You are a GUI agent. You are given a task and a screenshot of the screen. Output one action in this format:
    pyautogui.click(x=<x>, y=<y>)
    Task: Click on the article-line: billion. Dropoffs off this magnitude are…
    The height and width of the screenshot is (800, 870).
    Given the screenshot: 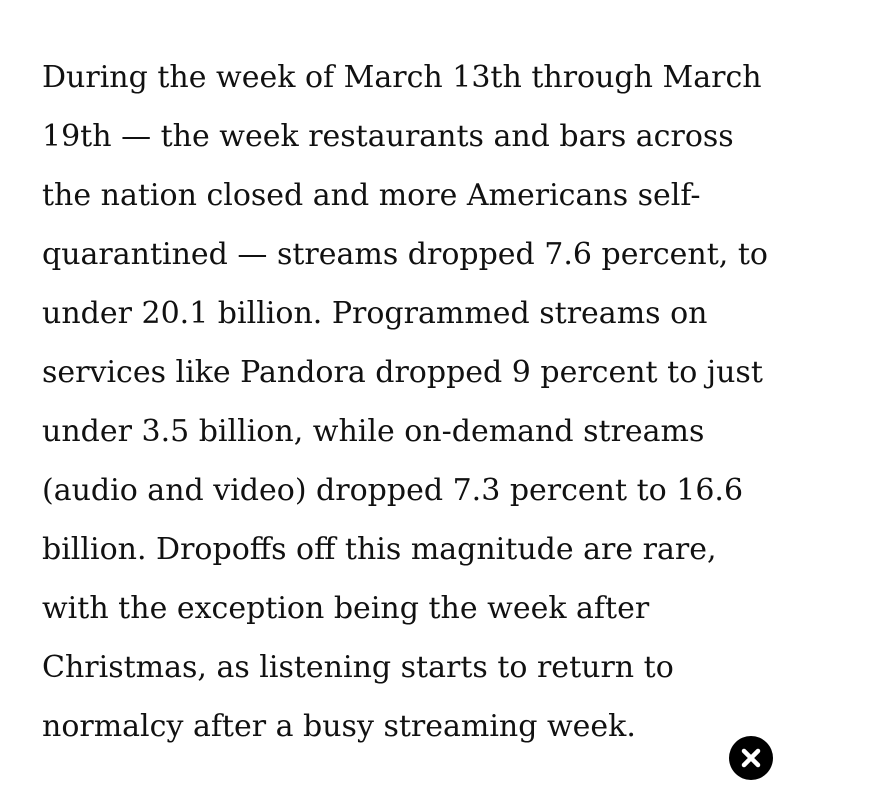 What is the action you would take?
    pyautogui.click(x=379, y=549)
    